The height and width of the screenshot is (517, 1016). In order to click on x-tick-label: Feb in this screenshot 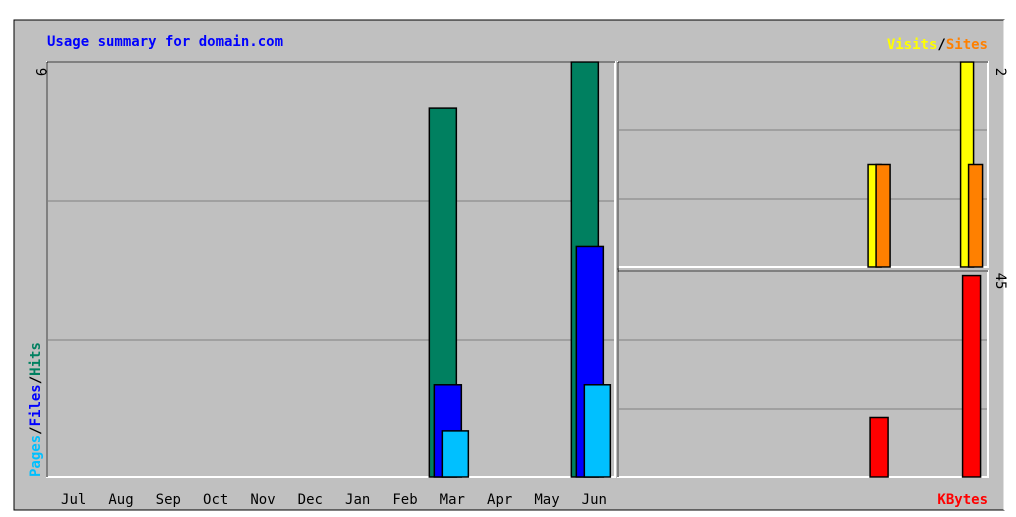, I will do `click(404, 500)`.